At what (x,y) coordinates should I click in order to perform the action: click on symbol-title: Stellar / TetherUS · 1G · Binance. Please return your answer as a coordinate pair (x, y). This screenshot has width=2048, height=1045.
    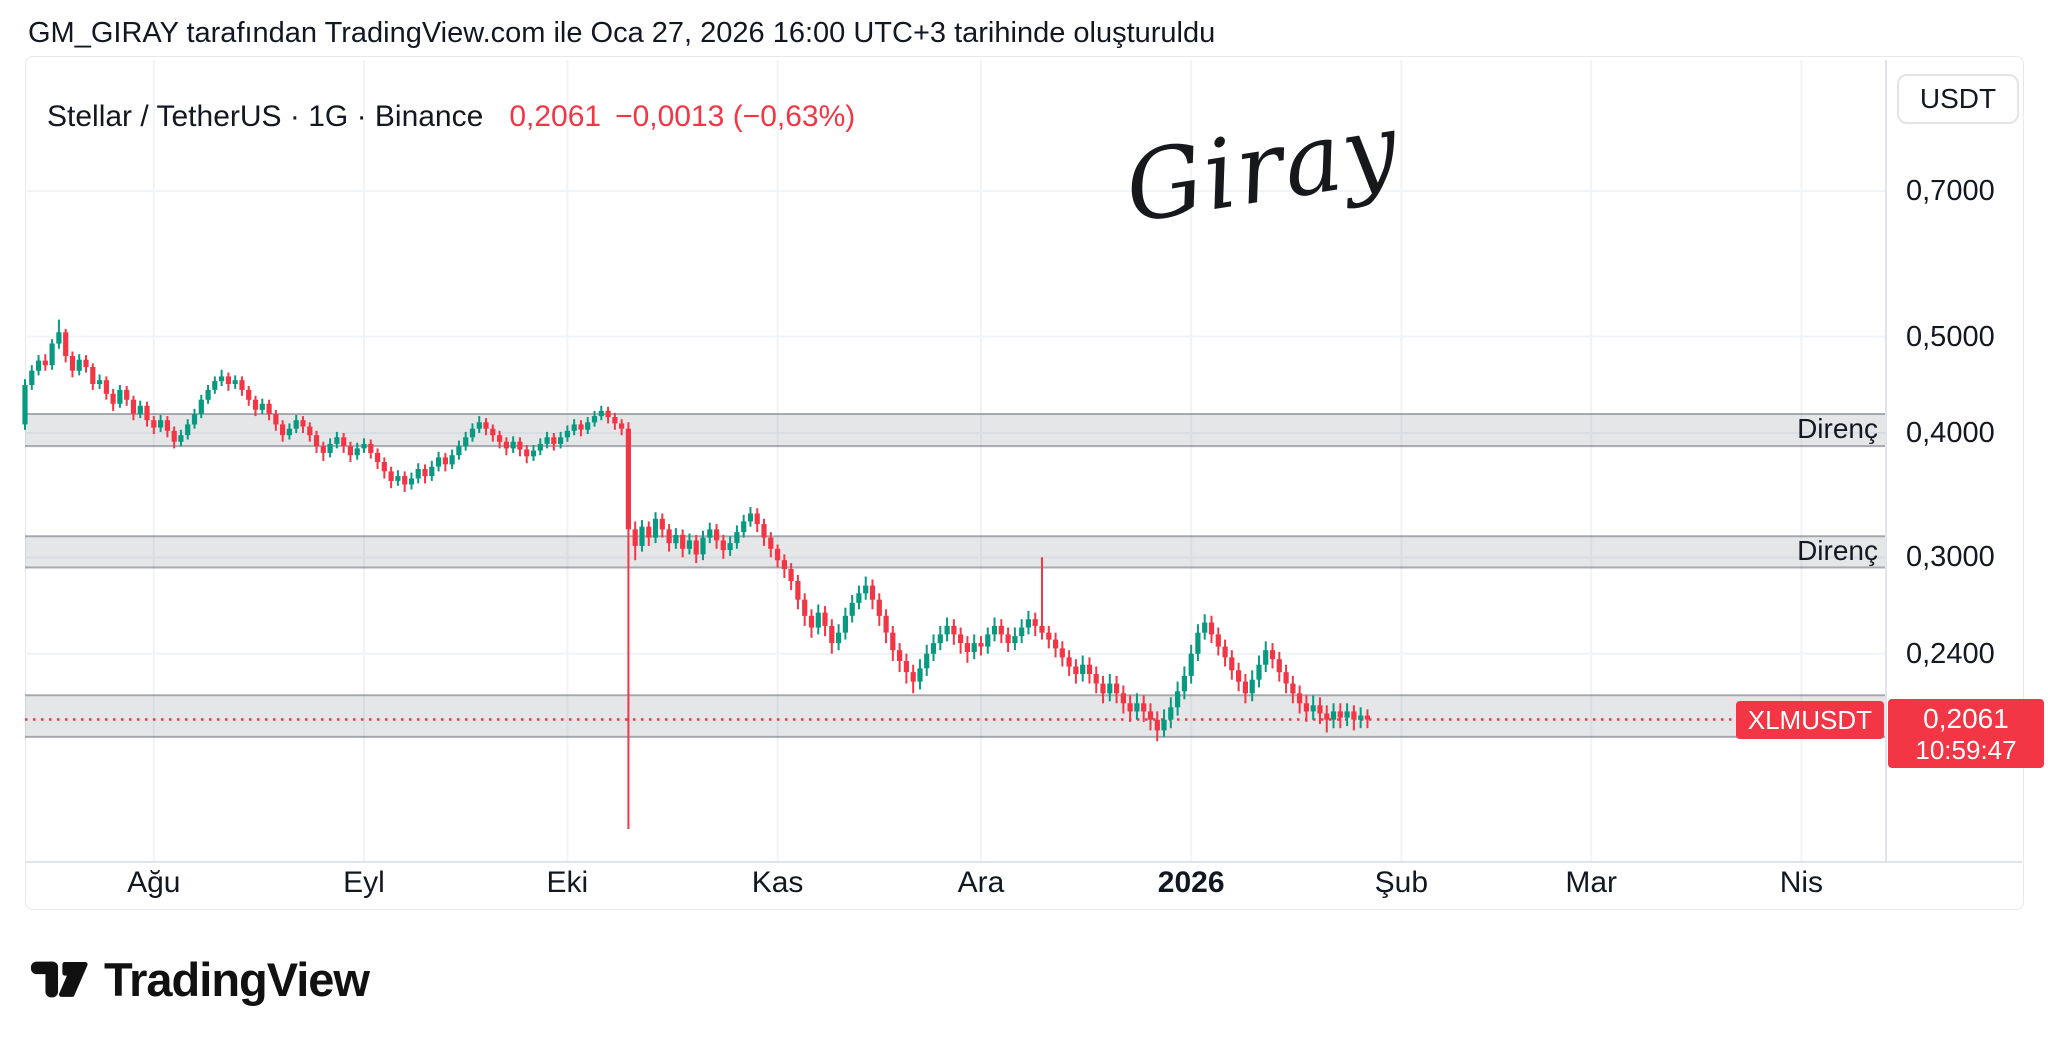
    Looking at the image, I should click on (265, 116).